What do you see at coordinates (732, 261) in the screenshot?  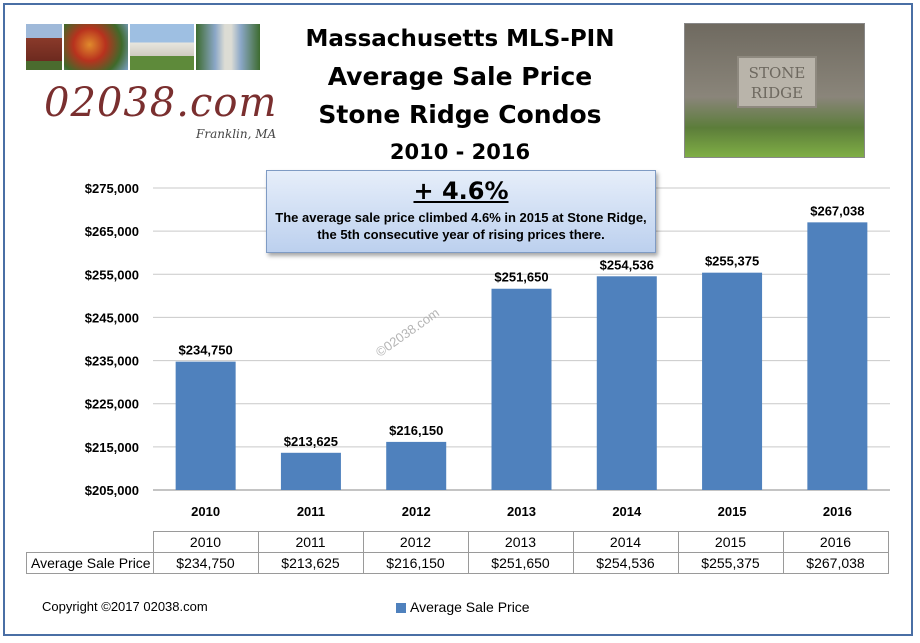 I see `data-label: $255,375` at bounding box center [732, 261].